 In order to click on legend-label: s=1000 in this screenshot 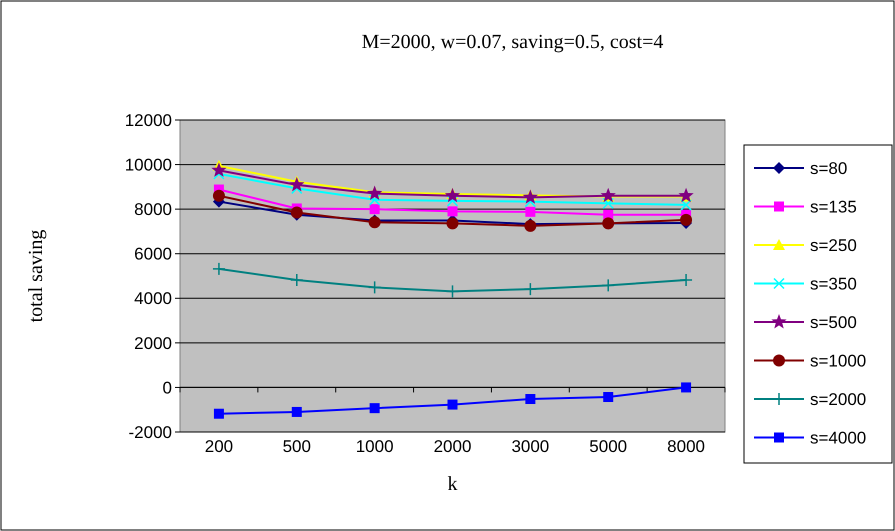, I will do `click(838, 360)`.